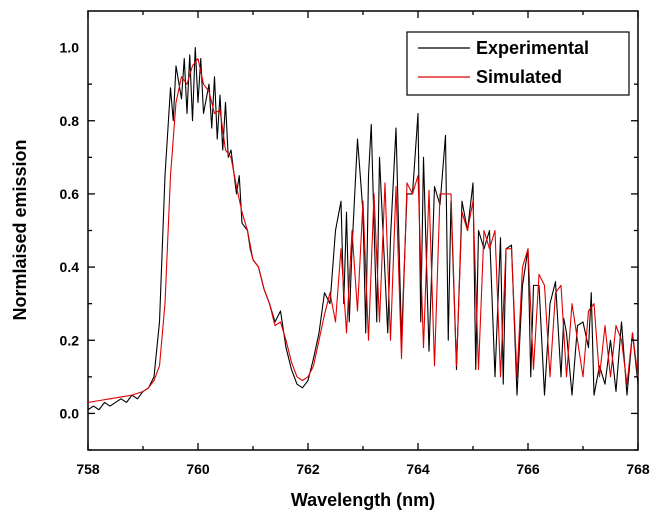 The width and height of the screenshot is (654, 518). What do you see at coordinates (519, 77) in the screenshot?
I see `legend-label-simulated: Simulated` at bounding box center [519, 77].